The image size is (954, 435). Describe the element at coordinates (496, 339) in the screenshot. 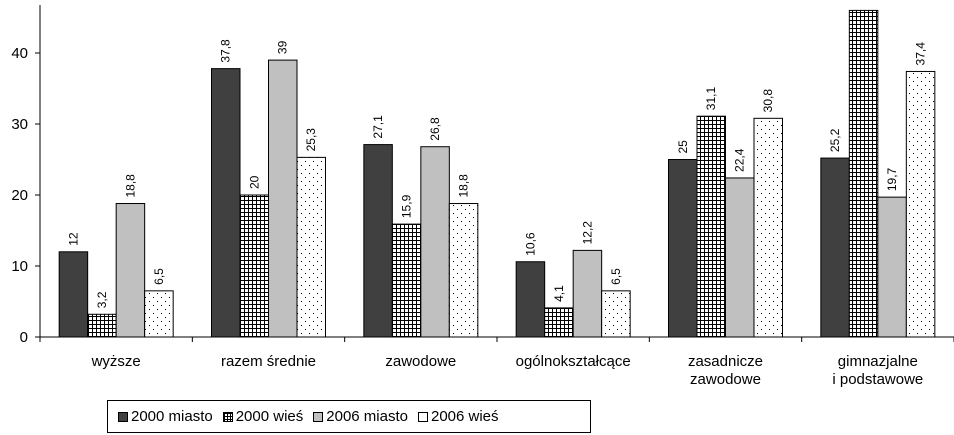

I see `x-axis` at that location.